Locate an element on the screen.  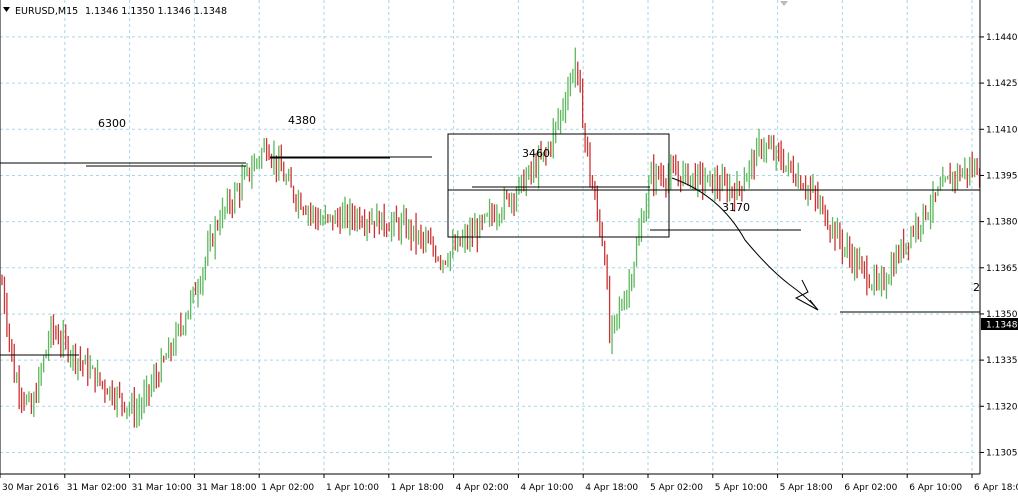
x-tick-label: 5 Apr 02:00 is located at coordinates (676, 488).